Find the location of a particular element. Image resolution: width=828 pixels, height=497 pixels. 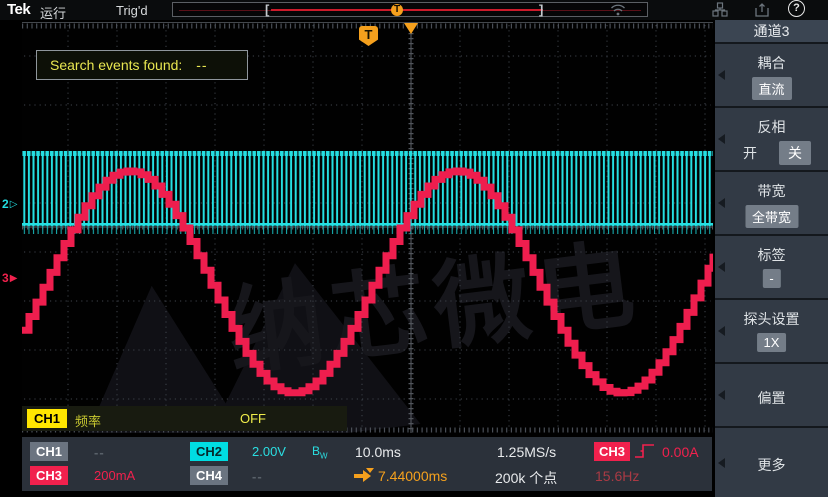

ch3-position-marker: 3 ▶ is located at coordinates (12, 278).